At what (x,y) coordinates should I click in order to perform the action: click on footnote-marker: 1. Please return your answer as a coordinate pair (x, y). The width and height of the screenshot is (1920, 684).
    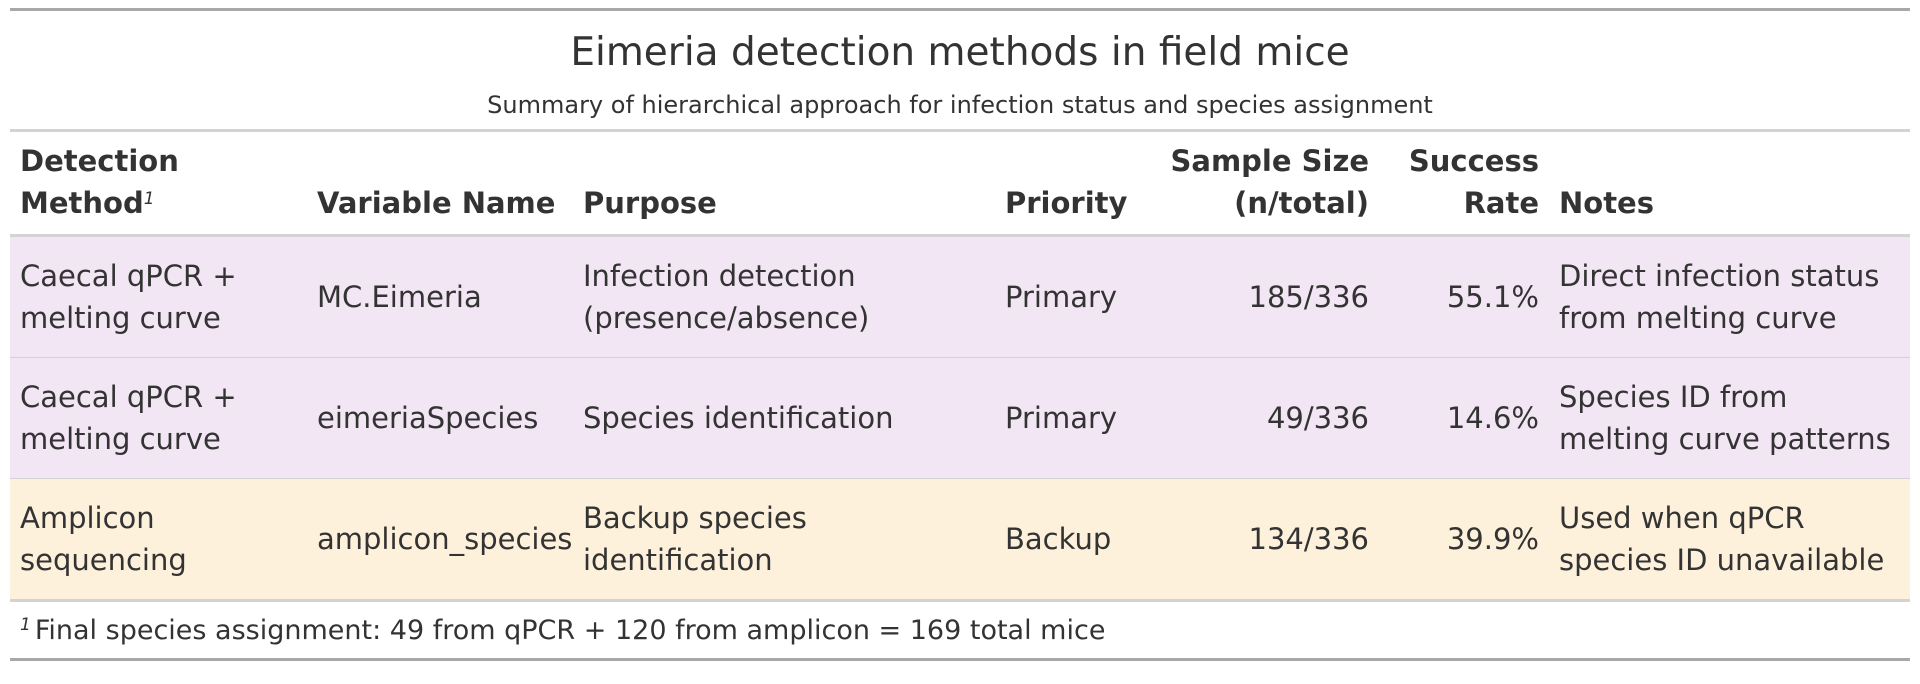
    Looking at the image, I should click on (149, 199).